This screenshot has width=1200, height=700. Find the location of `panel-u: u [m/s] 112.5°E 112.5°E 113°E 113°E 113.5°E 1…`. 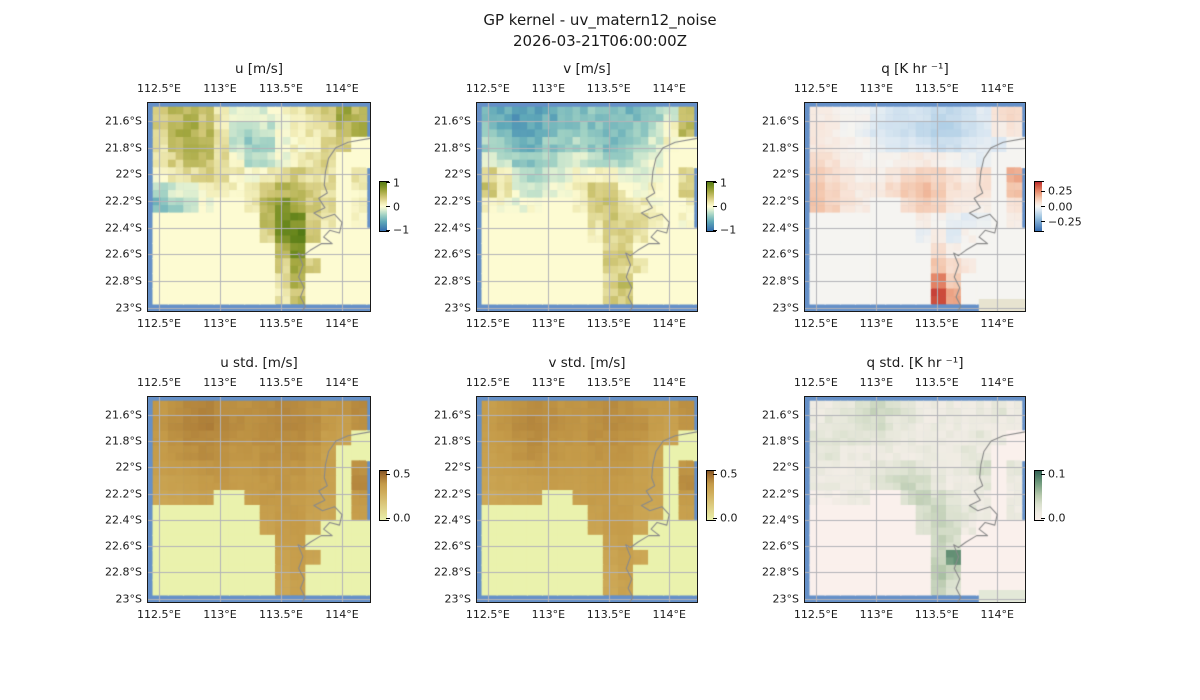

panel-u: u [m/s] 112.5°E 112.5°E 113°E 113°E 113.5°E 1… is located at coordinates (257, 195).